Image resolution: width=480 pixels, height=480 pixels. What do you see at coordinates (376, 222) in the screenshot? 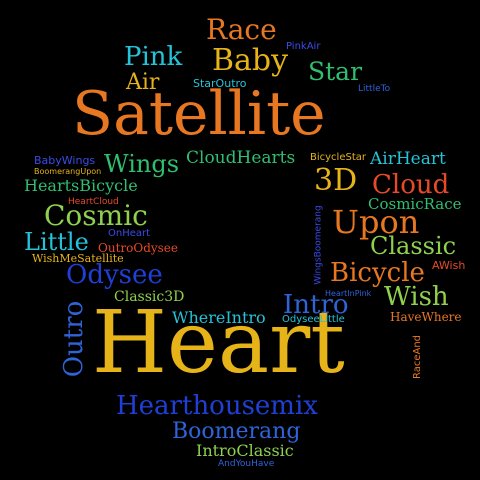
I see `word-upon: Upon` at bounding box center [376, 222].